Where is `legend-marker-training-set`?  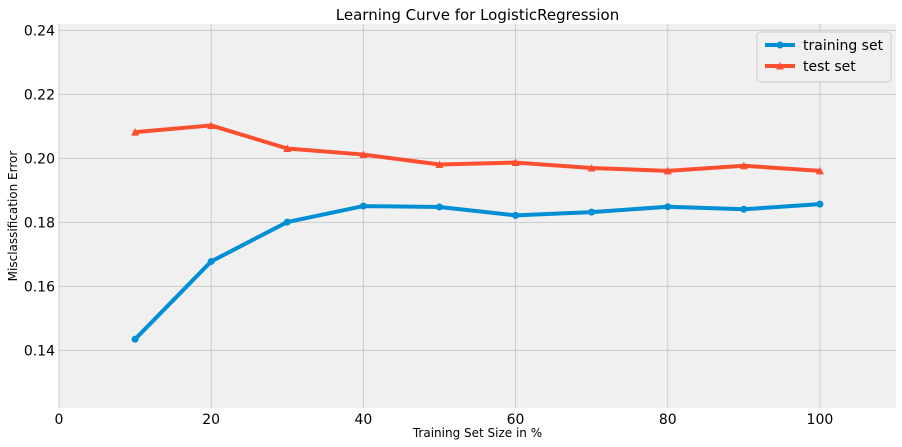
legend-marker-training-set is located at coordinates (780, 45).